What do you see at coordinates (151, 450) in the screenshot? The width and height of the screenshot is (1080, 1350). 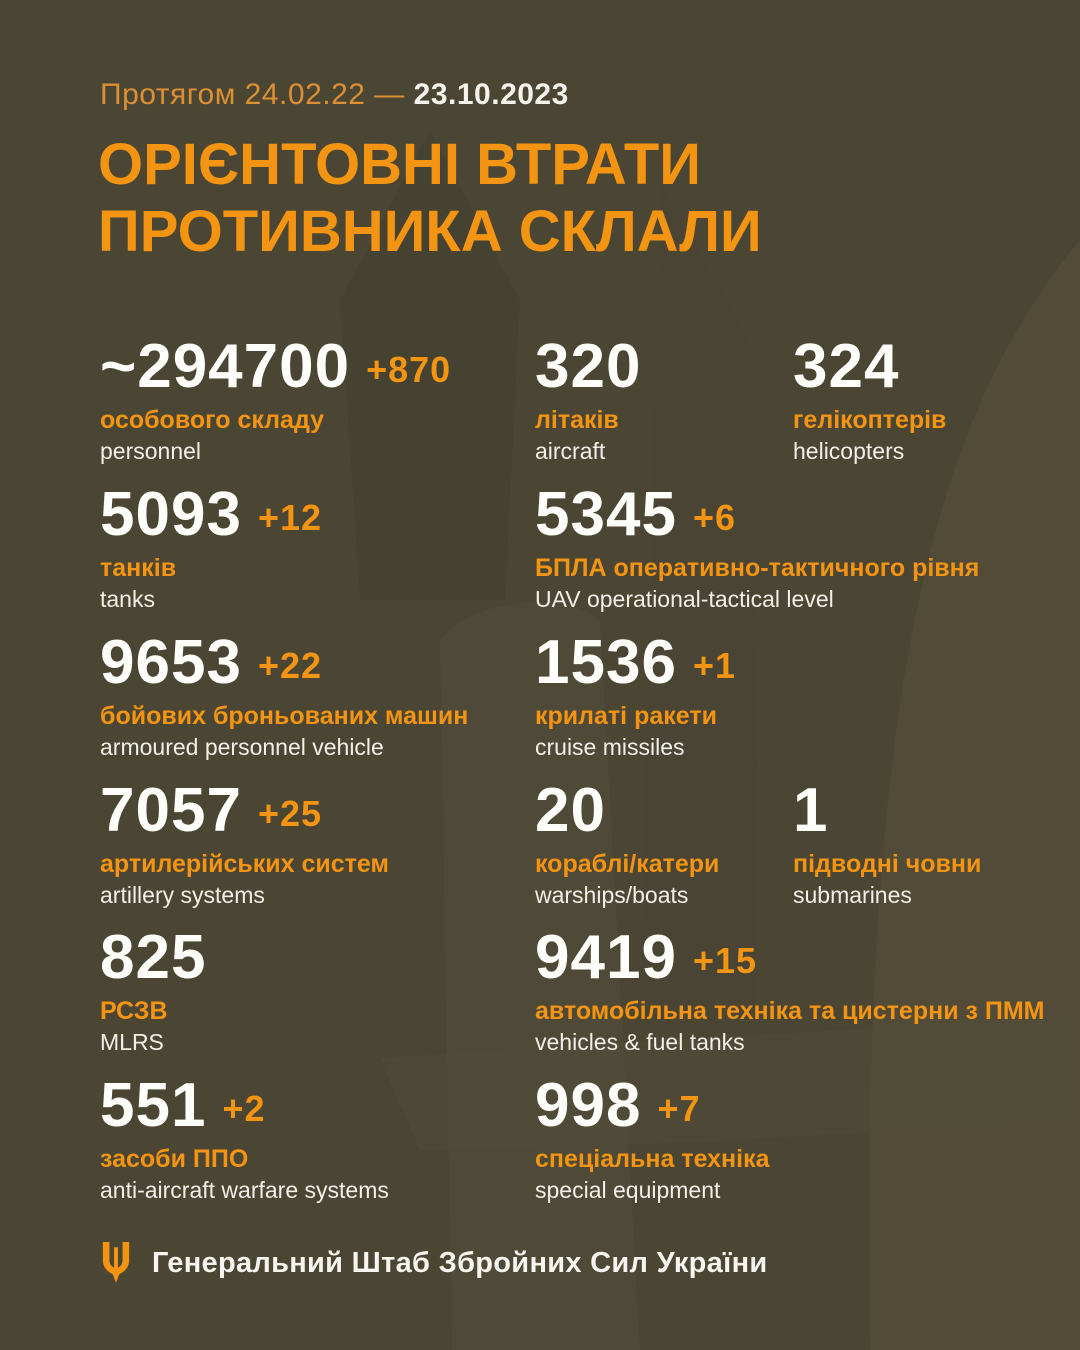 I see `stat-label-en: personnel` at bounding box center [151, 450].